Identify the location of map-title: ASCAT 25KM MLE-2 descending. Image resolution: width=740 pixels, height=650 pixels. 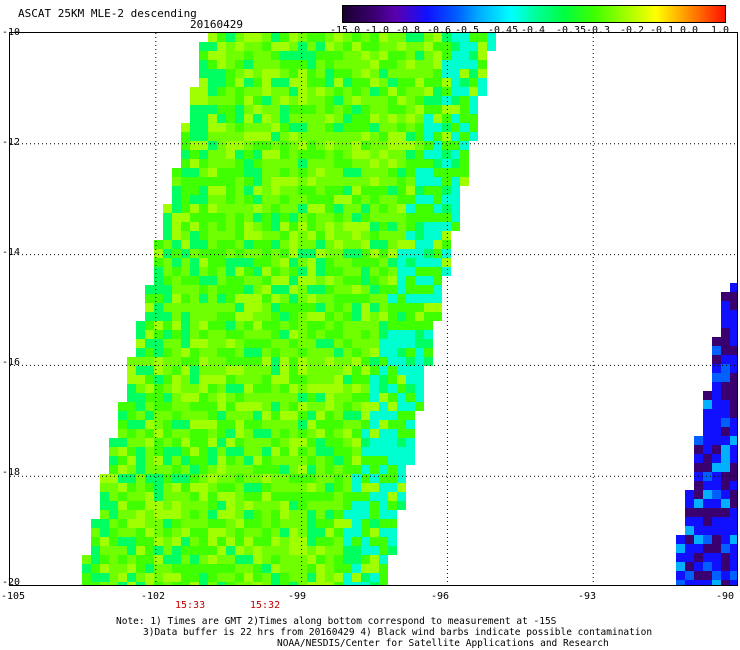
(107, 13).